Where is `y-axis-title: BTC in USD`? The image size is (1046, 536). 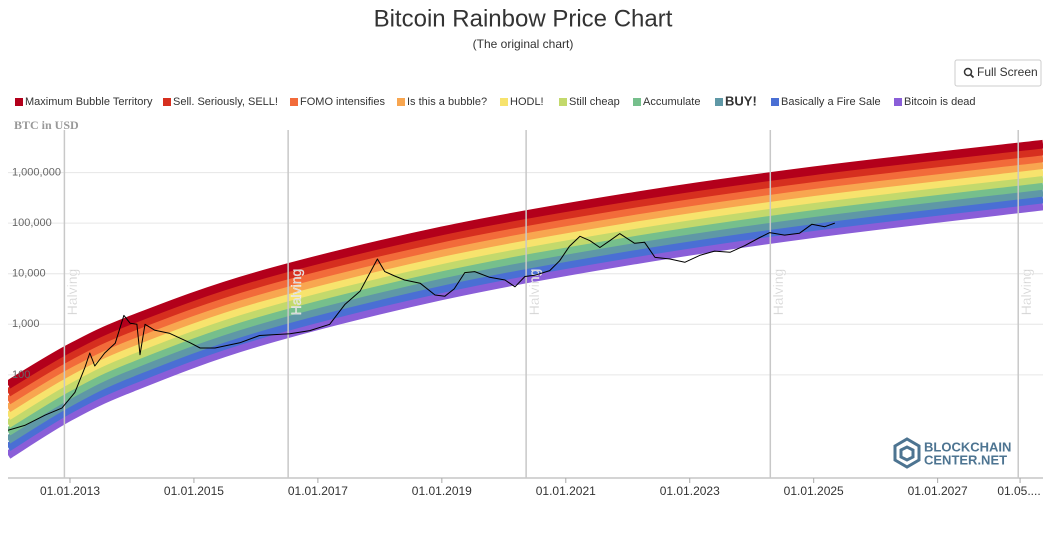 y-axis-title: BTC in USD is located at coordinates (46, 125).